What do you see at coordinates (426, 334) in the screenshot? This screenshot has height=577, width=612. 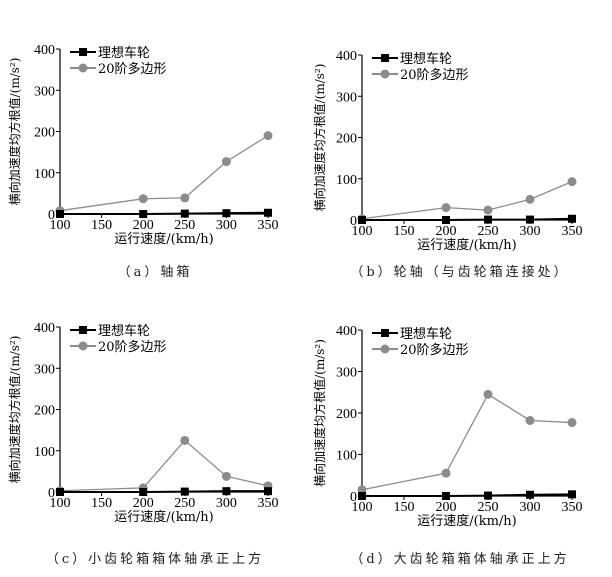 I see `legend-label-d: 理想车轮` at bounding box center [426, 334].